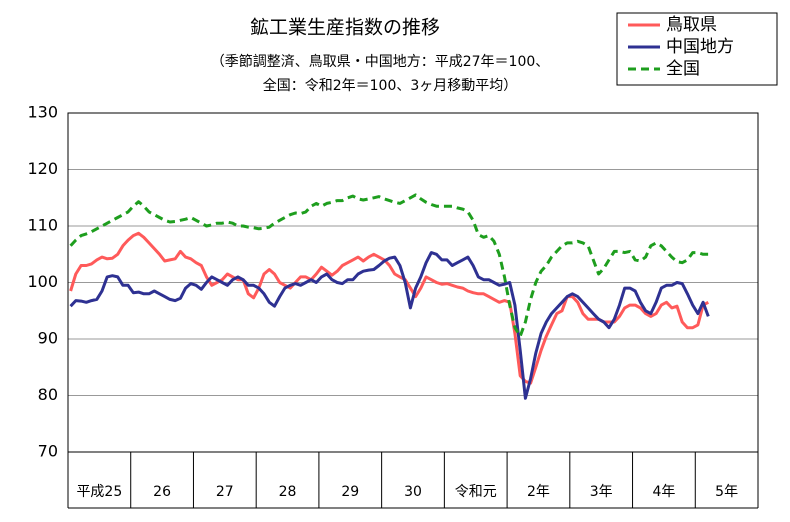  I want to click on chart-title: 鉱工業生産指数の推移, so click(345, 28).